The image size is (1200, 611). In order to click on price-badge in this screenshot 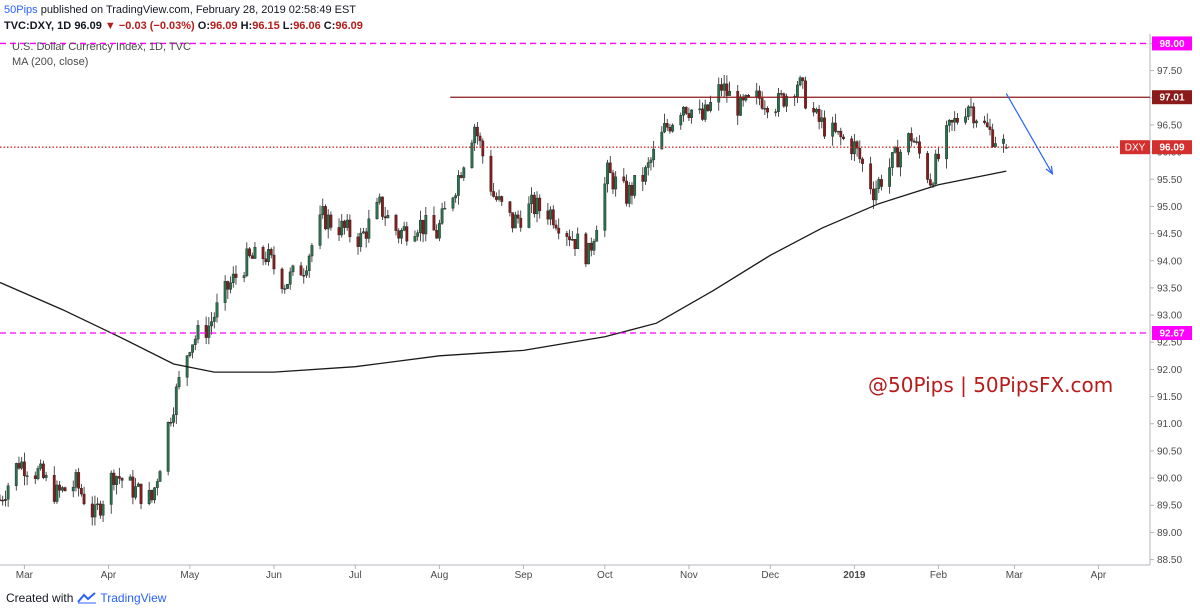, I will do `click(1172, 147)`.